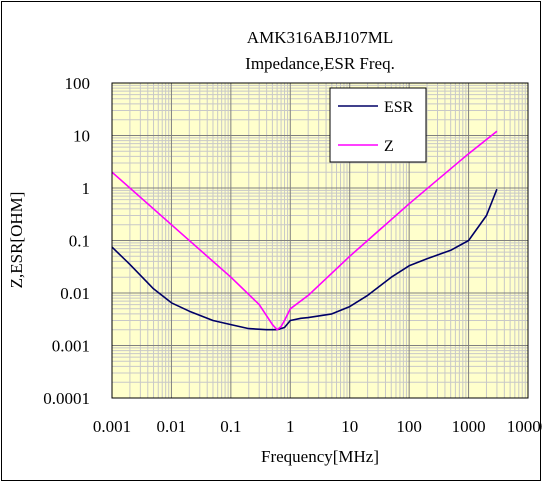 Image resolution: width=542 pixels, height=481 pixels. What do you see at coordinates (66, 241) in the screenshot?
I see `y-tick-labels: 100 10 1 0.1 0.01 0.001 0.0001` at bounding box center [66, 241].